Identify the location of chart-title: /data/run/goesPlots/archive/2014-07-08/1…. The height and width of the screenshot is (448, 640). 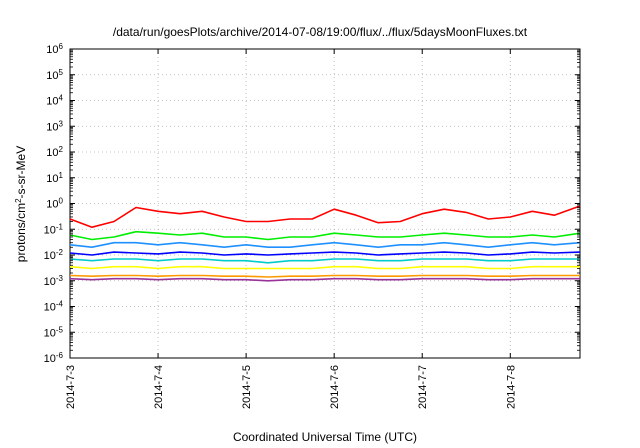
(320, 32).